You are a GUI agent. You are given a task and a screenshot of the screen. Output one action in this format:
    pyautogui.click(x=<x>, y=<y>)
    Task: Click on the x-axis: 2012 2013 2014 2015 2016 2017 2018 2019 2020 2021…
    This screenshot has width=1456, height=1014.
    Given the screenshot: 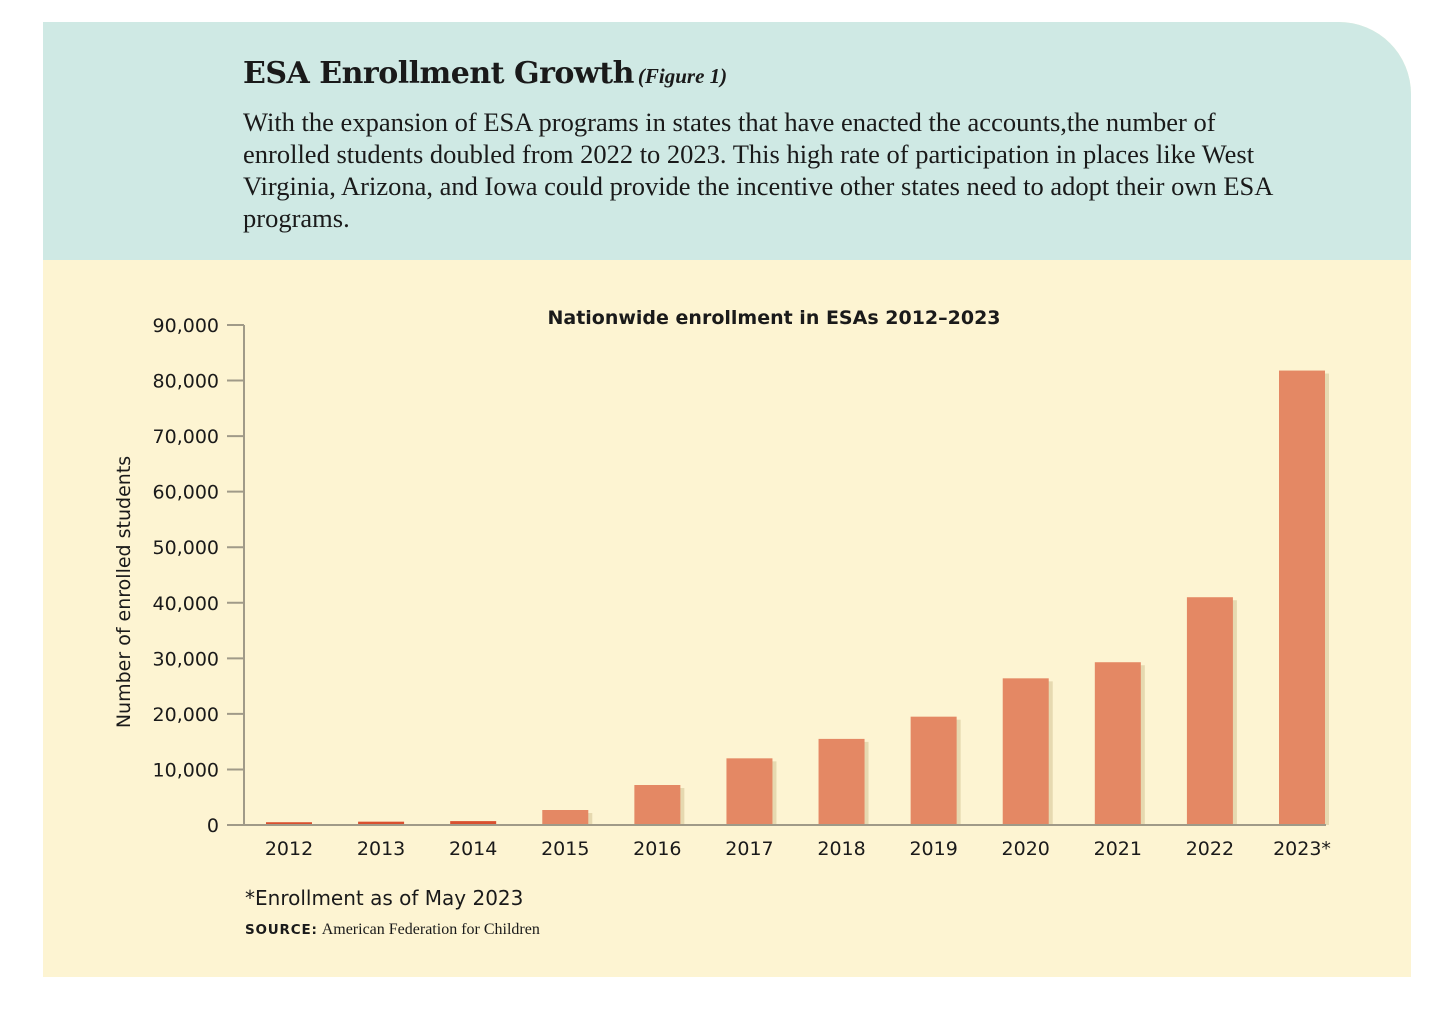 What is the action you would take?
    pyautogui.click(x=779, y=842)
    